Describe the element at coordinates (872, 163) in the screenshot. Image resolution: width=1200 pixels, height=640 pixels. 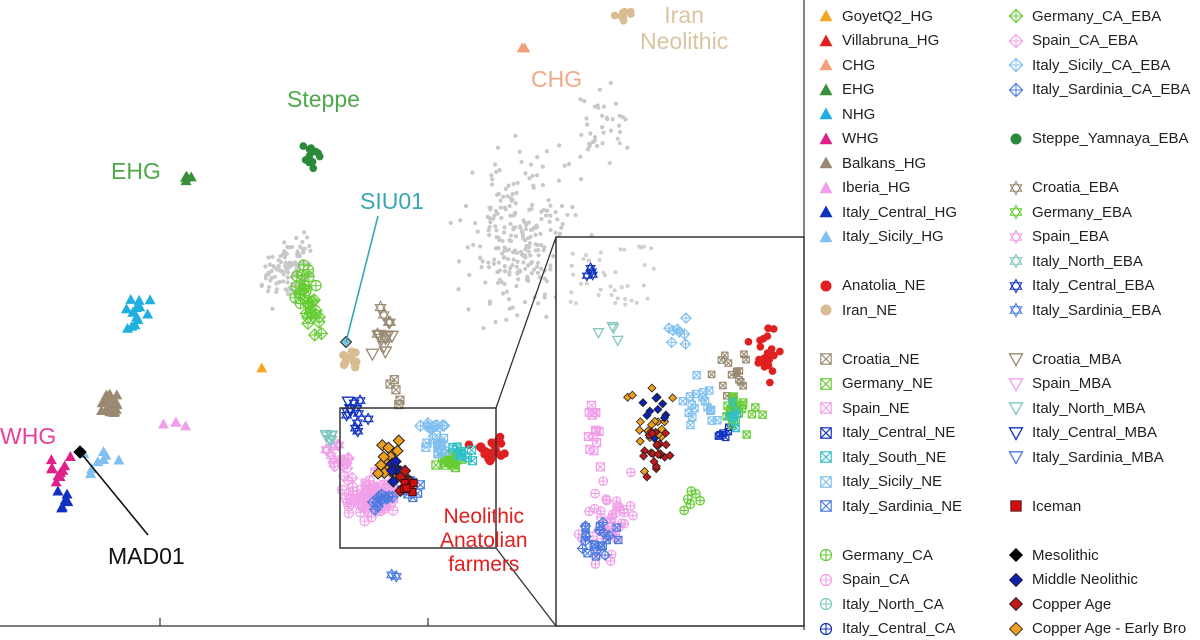
I see `legend-item: Balkans_HG` at that location.